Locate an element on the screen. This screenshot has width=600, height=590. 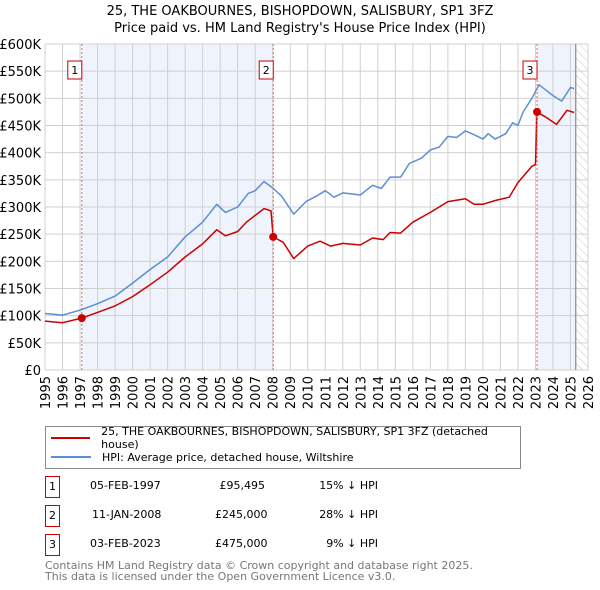
x-tick-label: 2008 is located at coordinates (274, 392).